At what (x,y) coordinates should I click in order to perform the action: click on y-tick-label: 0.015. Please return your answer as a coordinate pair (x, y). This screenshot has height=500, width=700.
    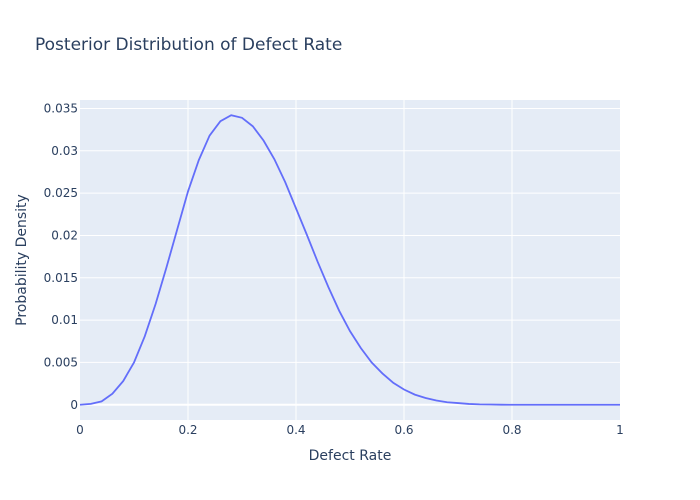
    Looking at the image, I should click on (61, 278).